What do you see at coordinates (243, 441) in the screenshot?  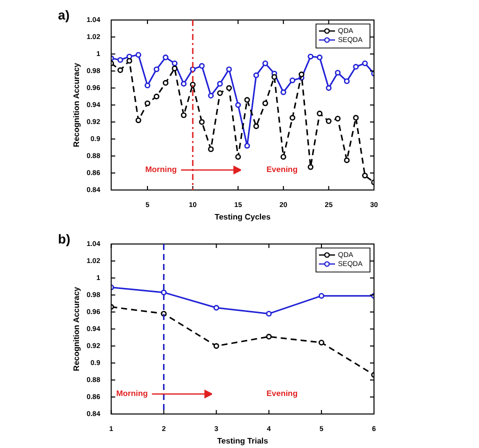 I see `x-axis-title: Testing Trials` at bounding box center [243, 441].